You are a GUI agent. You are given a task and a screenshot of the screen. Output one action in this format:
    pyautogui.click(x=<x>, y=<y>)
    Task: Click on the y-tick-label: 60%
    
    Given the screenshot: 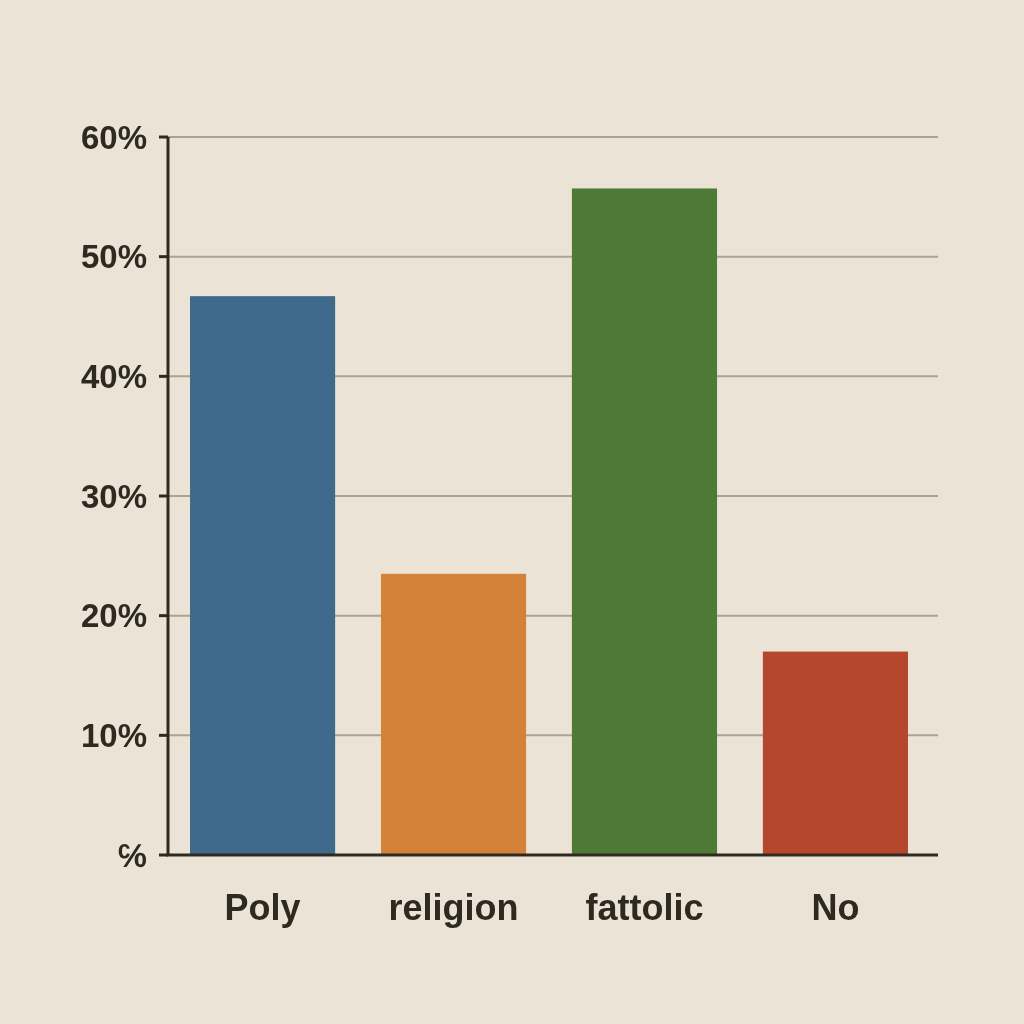 What is the action you would take?
    pyautogui.click(x=113, y=137)
    